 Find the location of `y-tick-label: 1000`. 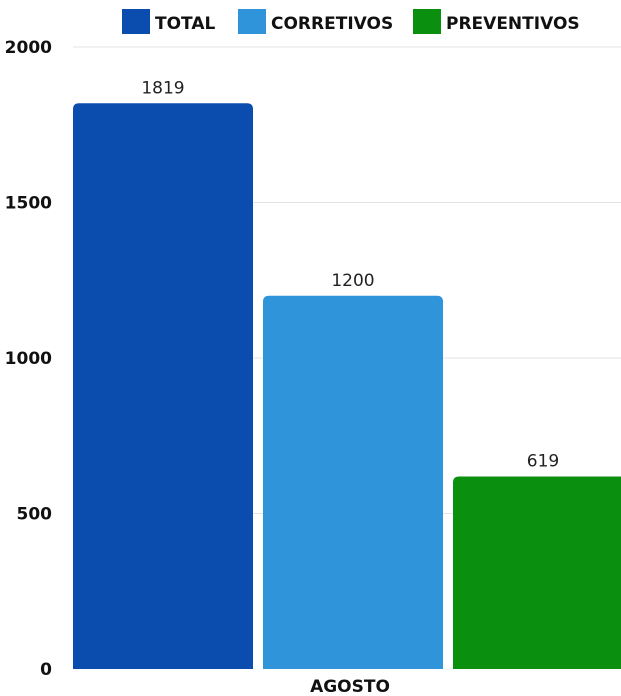

y-tick-label: 1000 is located at coordinates (28, 359).